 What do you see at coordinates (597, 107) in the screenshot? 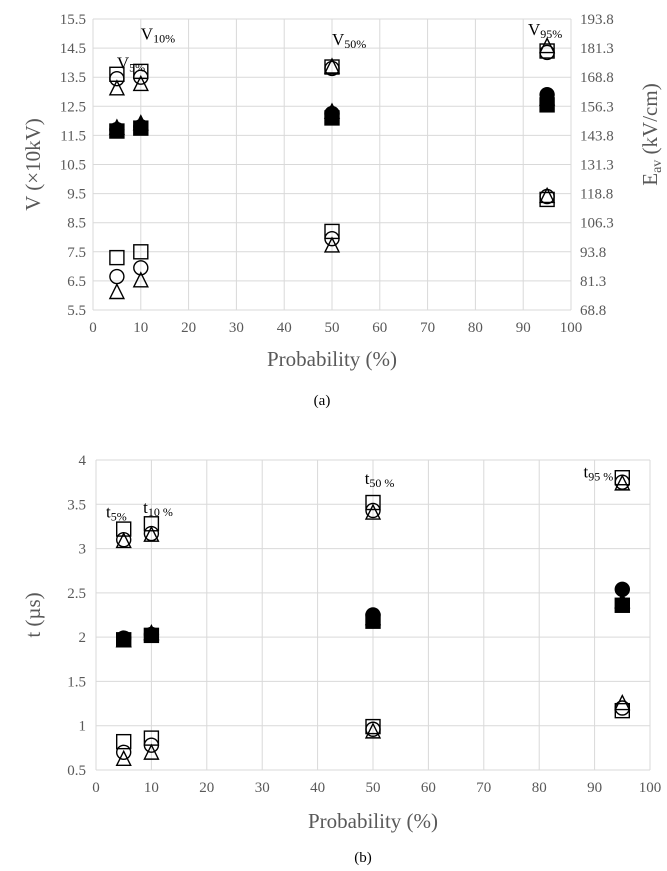
I see `y2-tick-label: 156.3` at bounding box center [597, 107].